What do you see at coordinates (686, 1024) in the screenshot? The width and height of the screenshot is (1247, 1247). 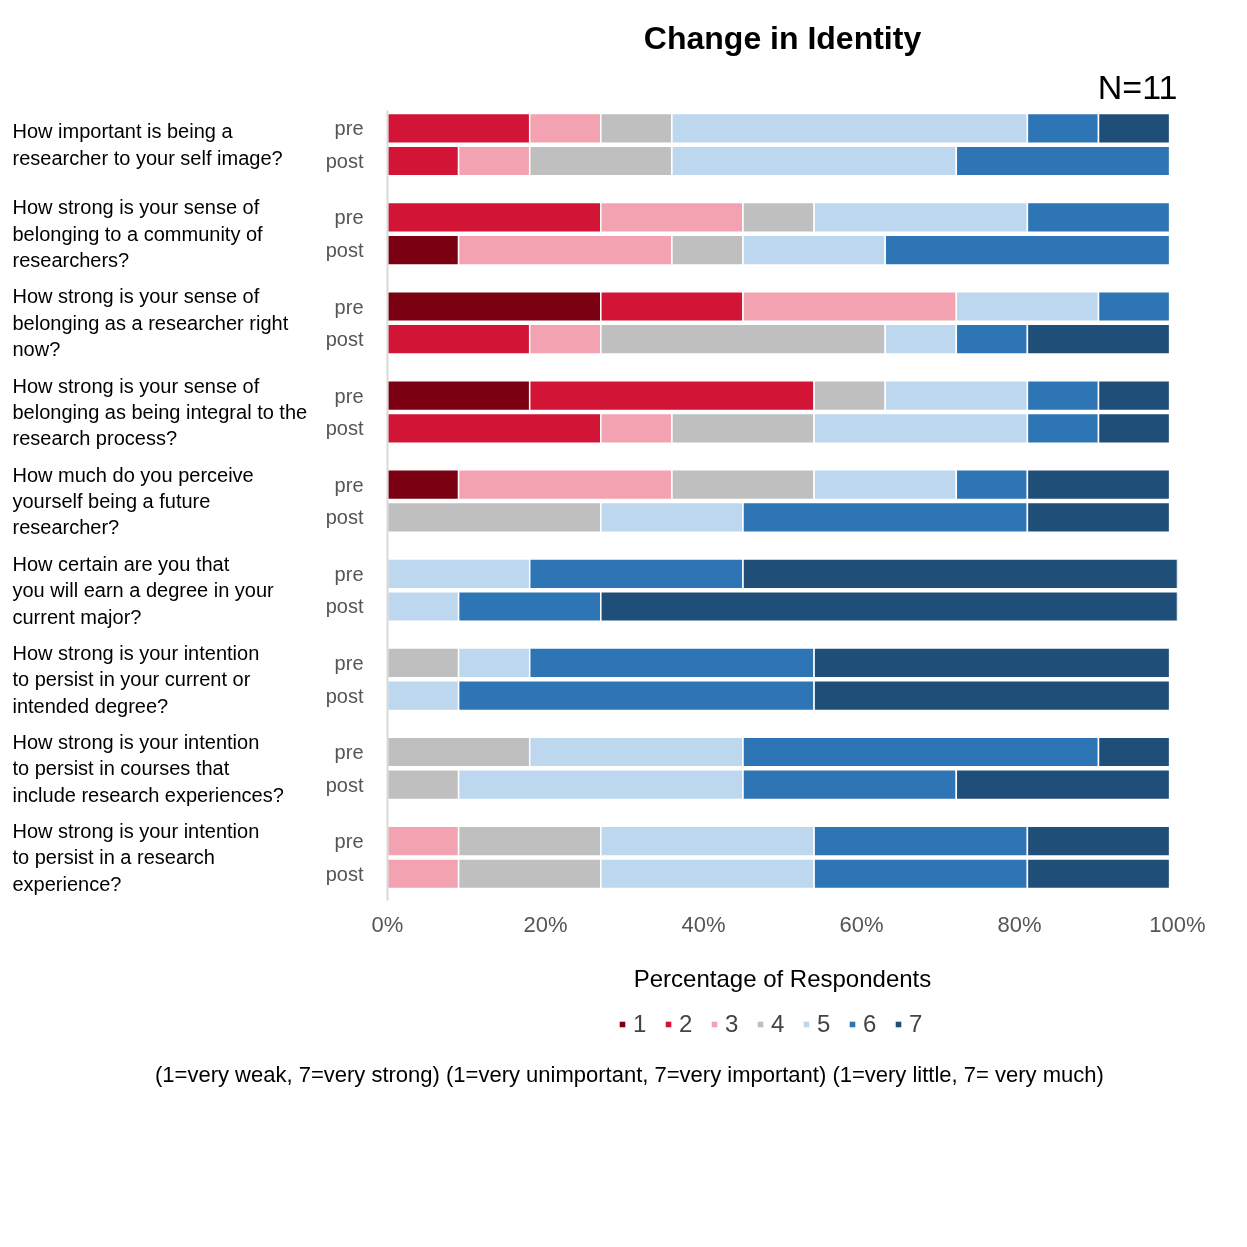 I see `legend-label: 2` at bounding box center [686, 1024].